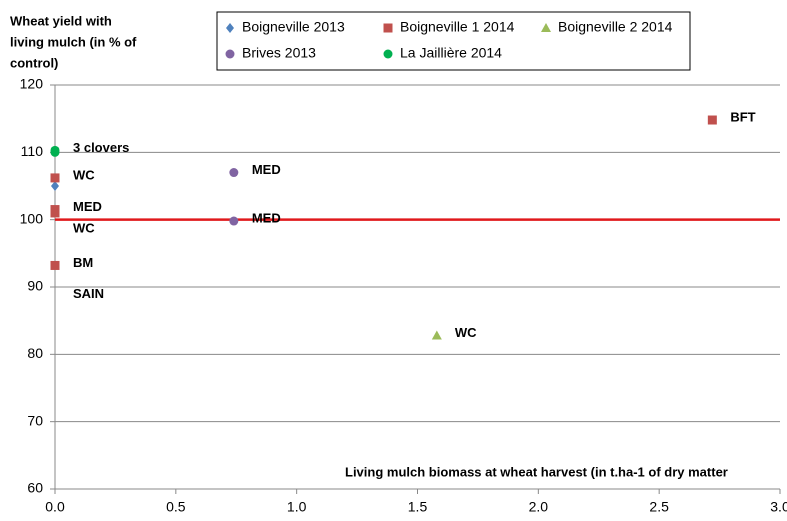 Image resolution: width=787 pixels, height=521 pixels. What do you see at coordinates (451, 53) in the screenshot?
I see `legend-label: La Jaillière 2014` at bounding box center [451, 53].